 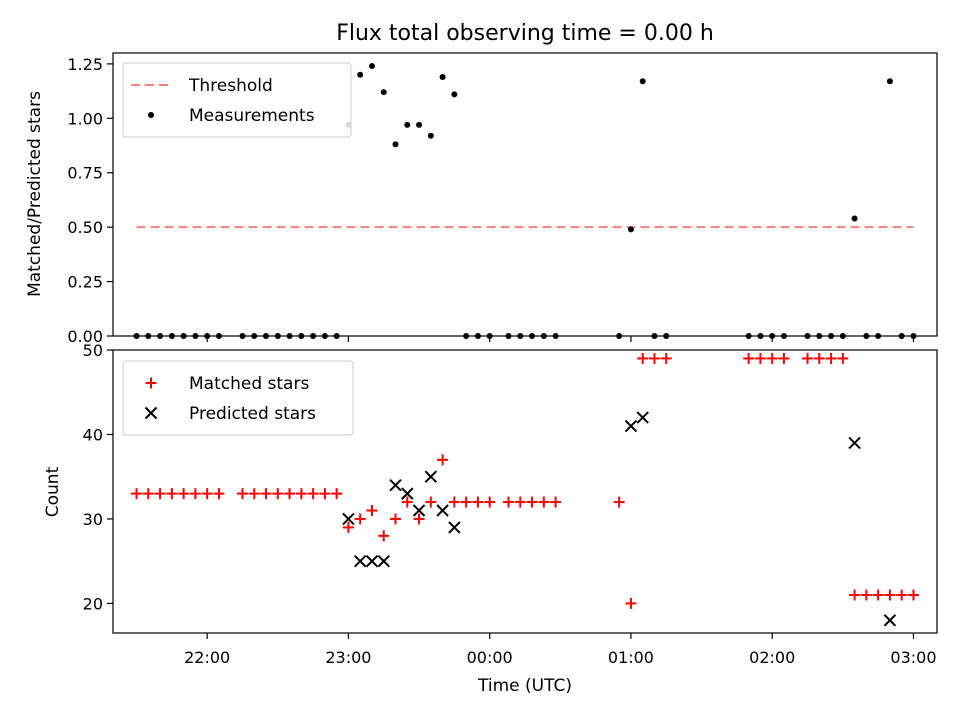 What do you see at coordinates (252, 414) in the screenshot?
I see `legend-label: Predicted stars` at bounding box center [252, 414].